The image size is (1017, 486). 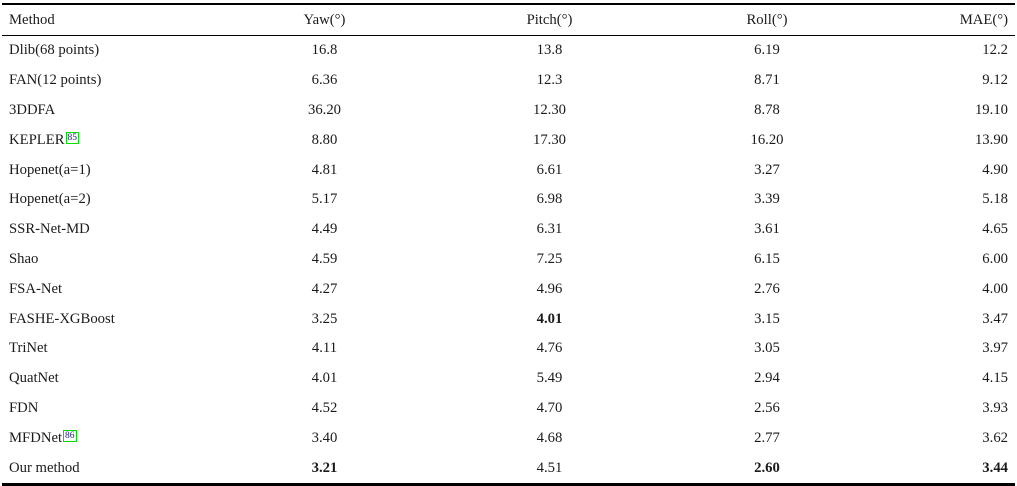 What do you see at coordinates (767, 348) in the screenshot?
I see `roll-cell: 3.05` at bounding box center [767, 348].